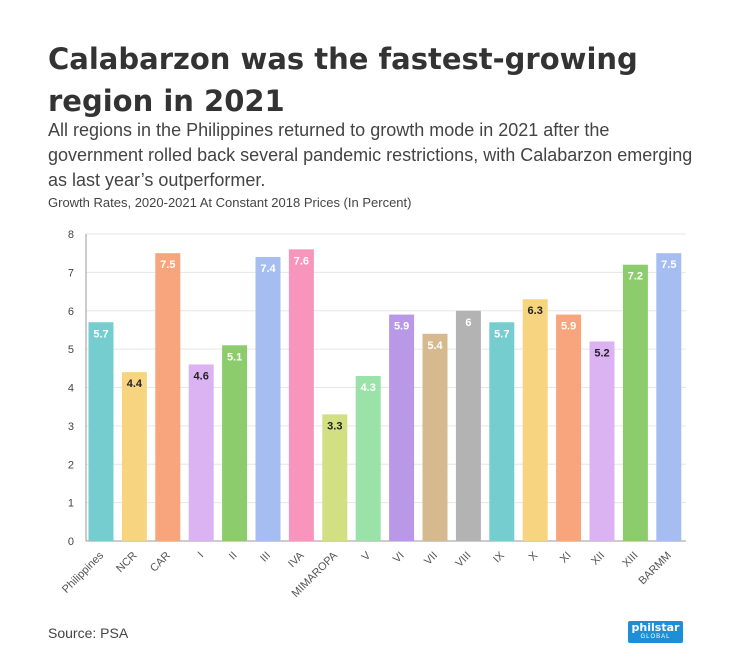 Image resolution: width=732 pixels, height=660 pixels. I want to click on value-label: 7.4, so click(268, 269).